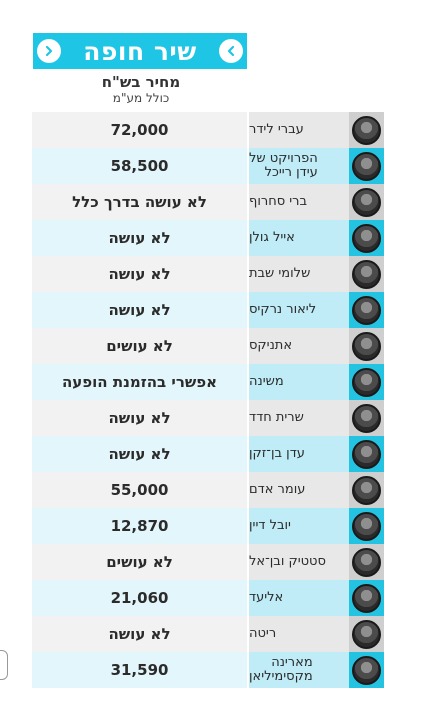 This screenshot has width=423, height=710. What do you see at coordinates (299, 598) in the screenshot?
I see `artist-name-cell: אליעד` at bounding box center [299, 598].